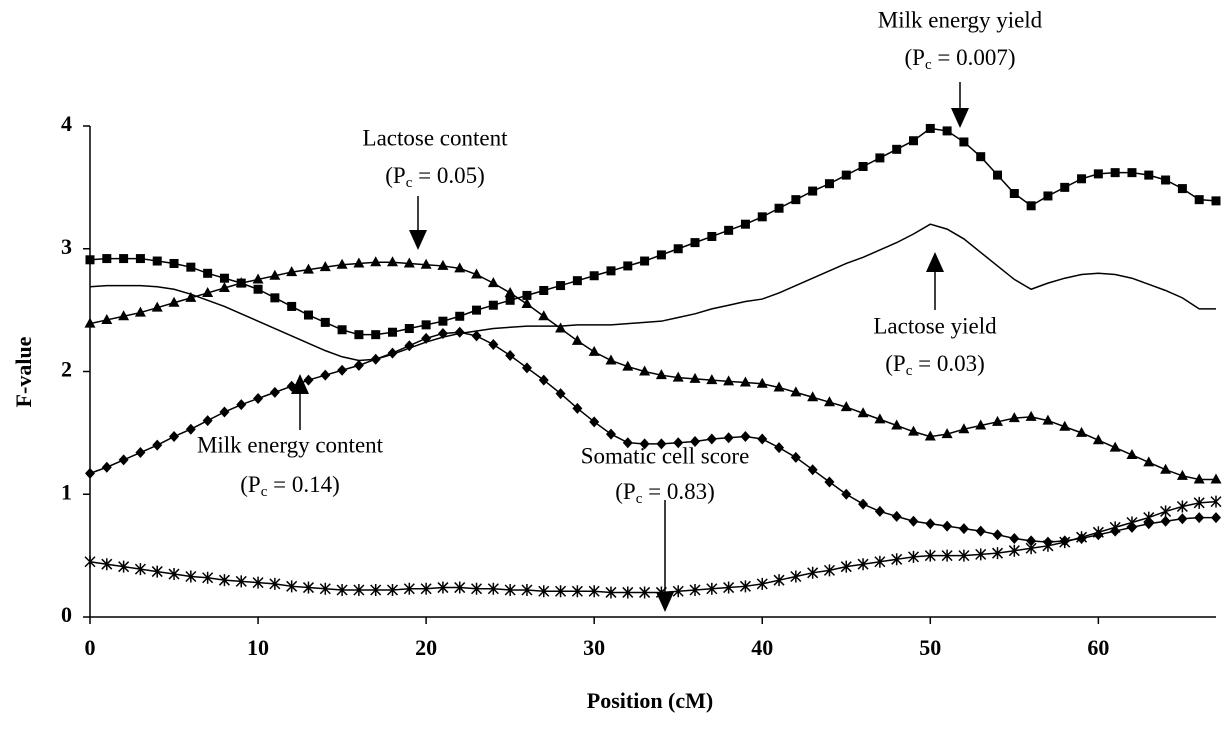  I want to click on y-tick-label: 2, so click(66, 369).